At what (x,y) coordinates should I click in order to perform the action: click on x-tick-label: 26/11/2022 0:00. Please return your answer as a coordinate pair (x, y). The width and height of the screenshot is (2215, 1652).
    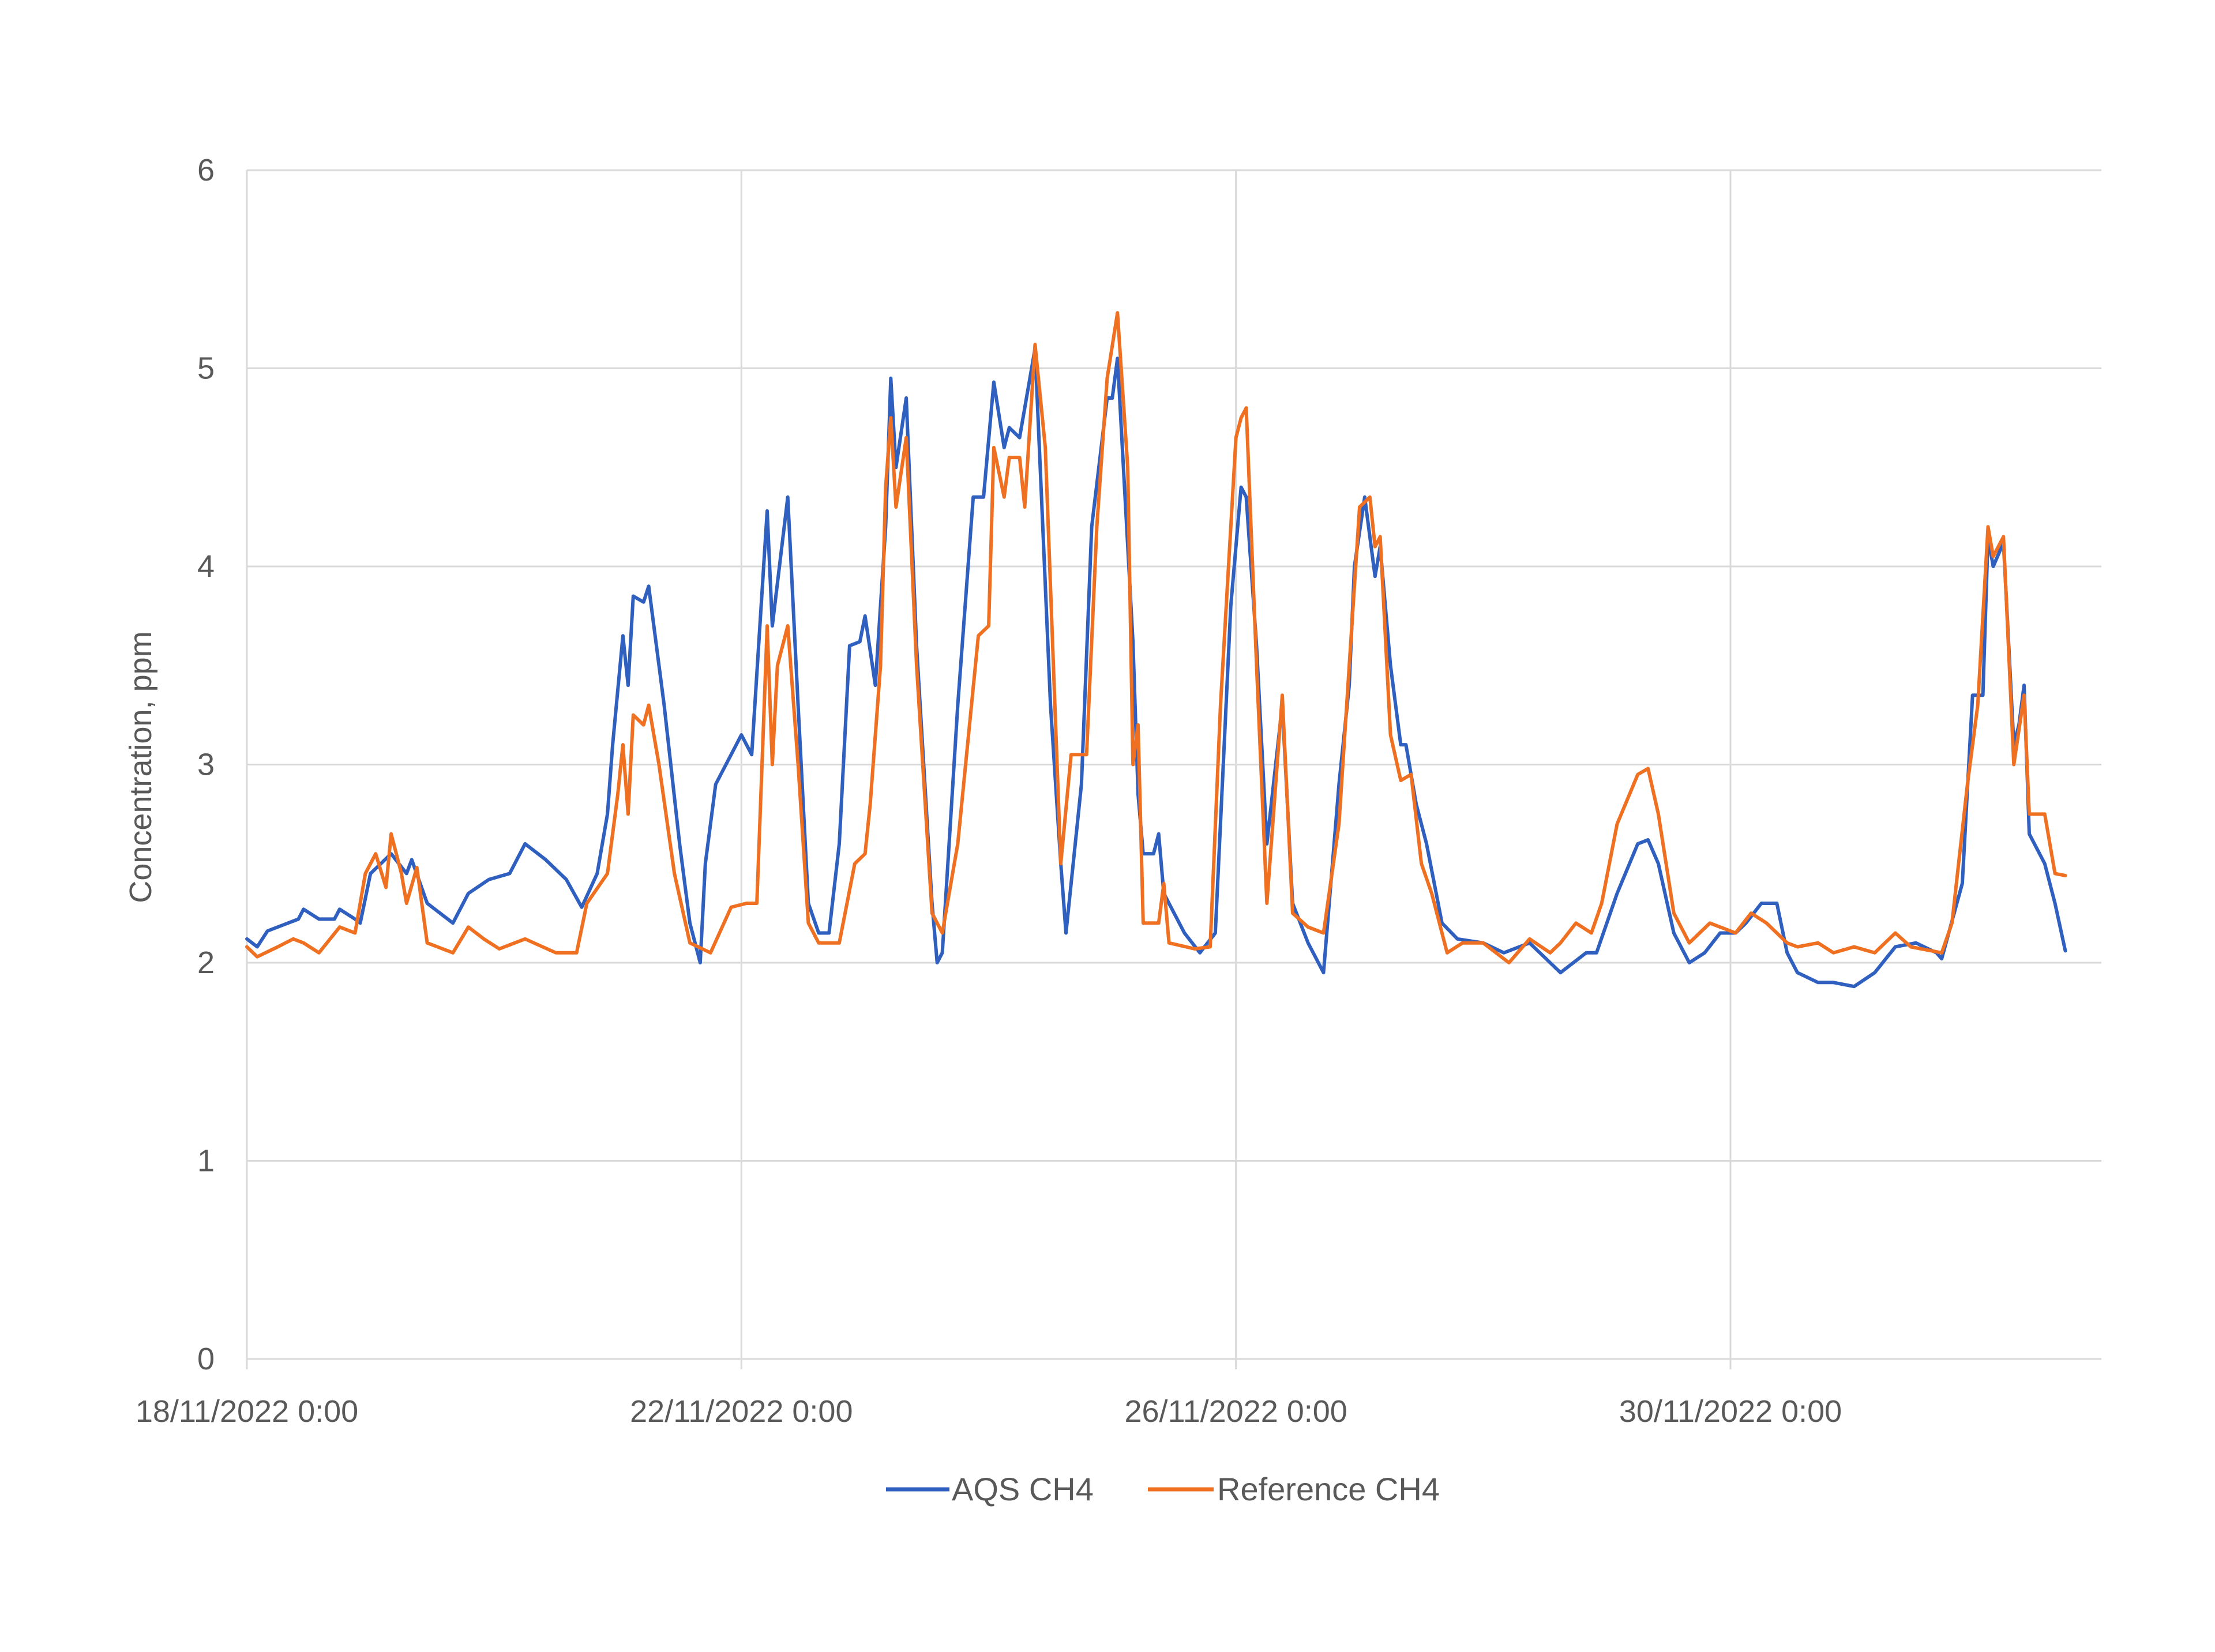
    Looking at the image, I should click on (1235, 1411).